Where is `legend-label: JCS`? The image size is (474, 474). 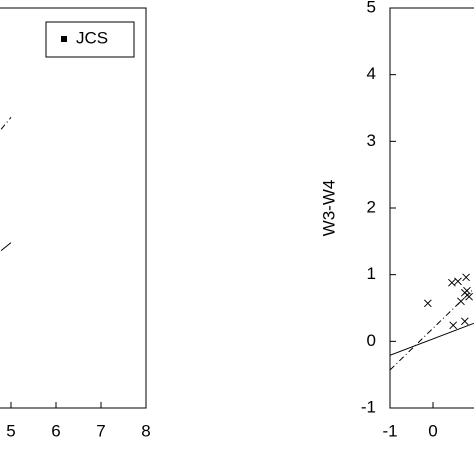 legend-label: JCS is located at coordinates (92, 37).